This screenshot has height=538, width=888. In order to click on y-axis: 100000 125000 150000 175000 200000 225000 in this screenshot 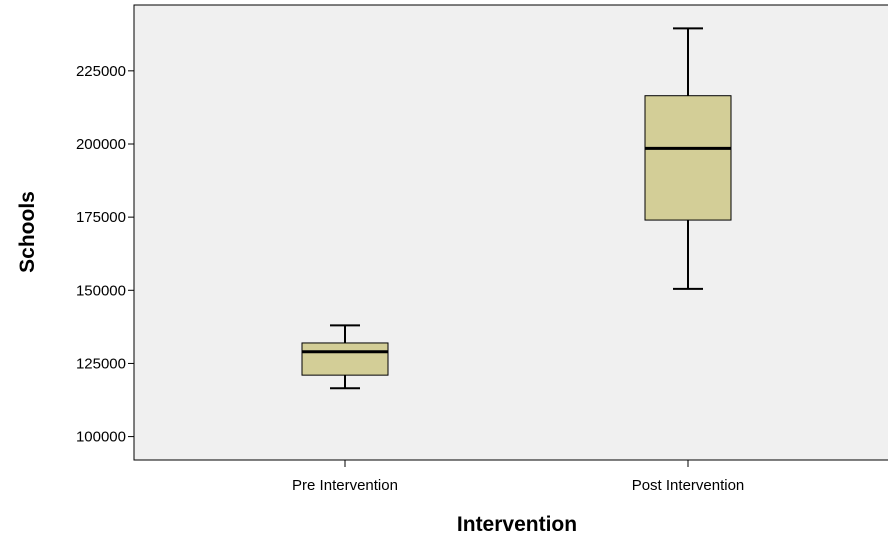, I will do `click(105, 254)`.